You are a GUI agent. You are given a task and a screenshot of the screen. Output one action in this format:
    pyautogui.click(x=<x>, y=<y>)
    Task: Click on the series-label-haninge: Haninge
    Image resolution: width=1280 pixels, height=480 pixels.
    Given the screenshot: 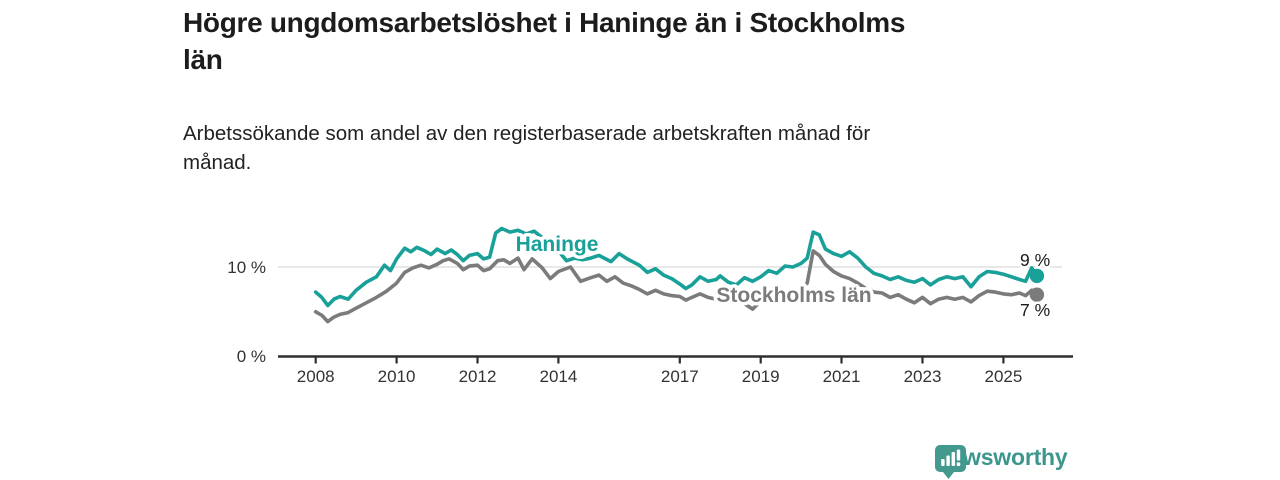 What is the action you would take?
    pyautogui.click(x=557, y=244)
    